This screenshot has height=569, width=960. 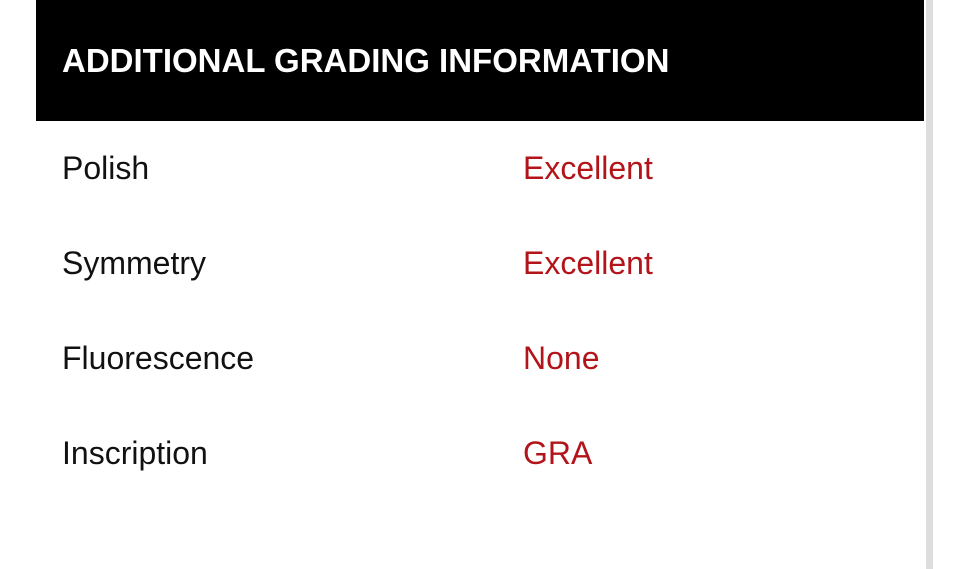 I want to click on row-value: None, so click(x=561, y=358).